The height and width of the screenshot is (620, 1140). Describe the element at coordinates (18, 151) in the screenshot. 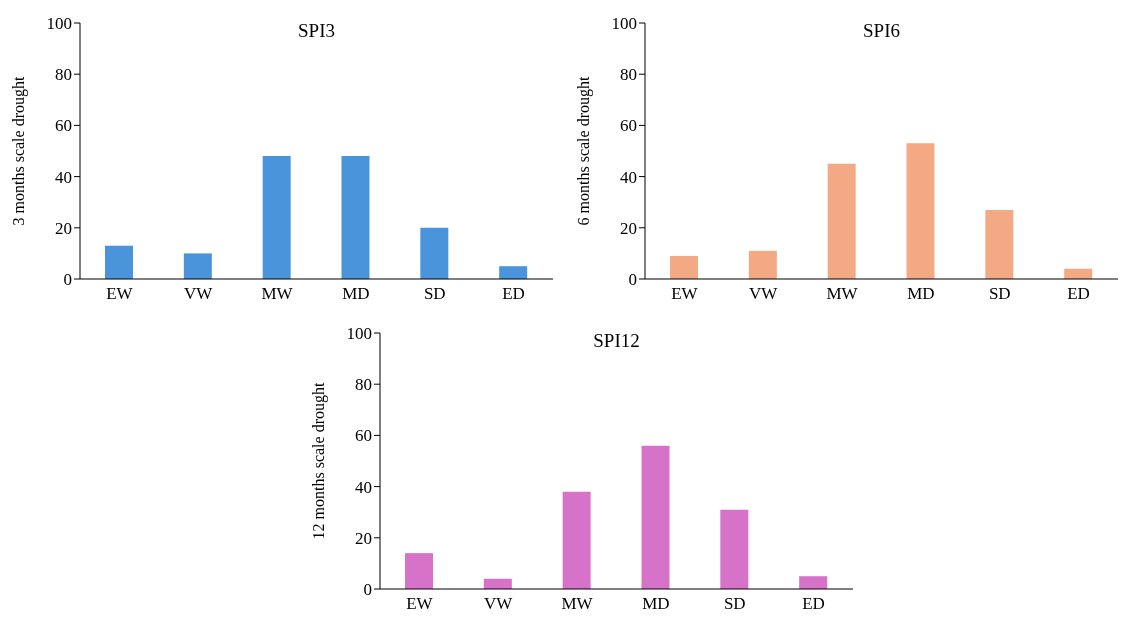

I see `y-axis-title: 3 months scale drought` at that location.